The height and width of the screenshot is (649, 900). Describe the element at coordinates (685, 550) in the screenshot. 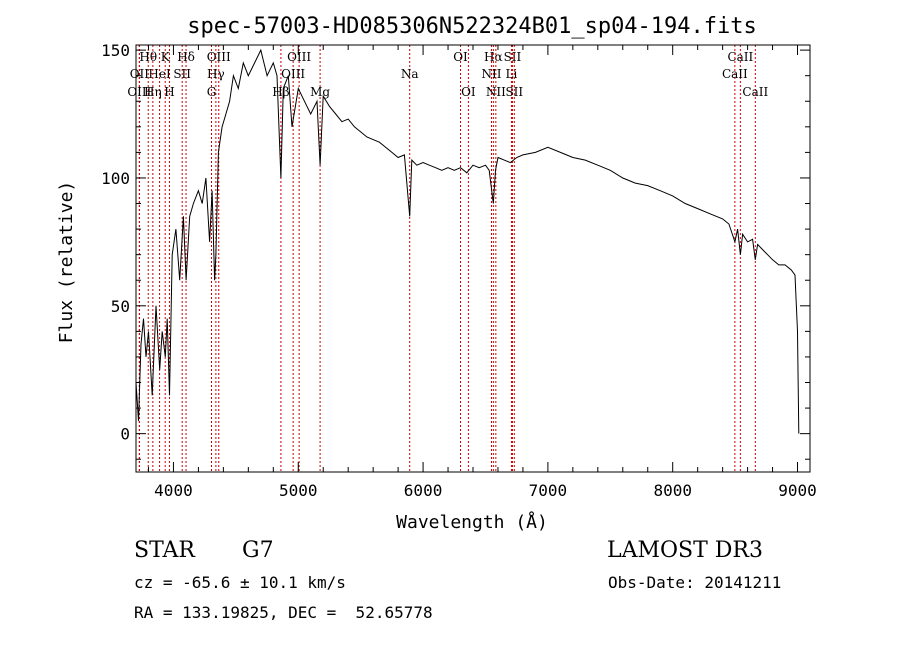

I see `survey-name: LAMOST DR3` at that location.